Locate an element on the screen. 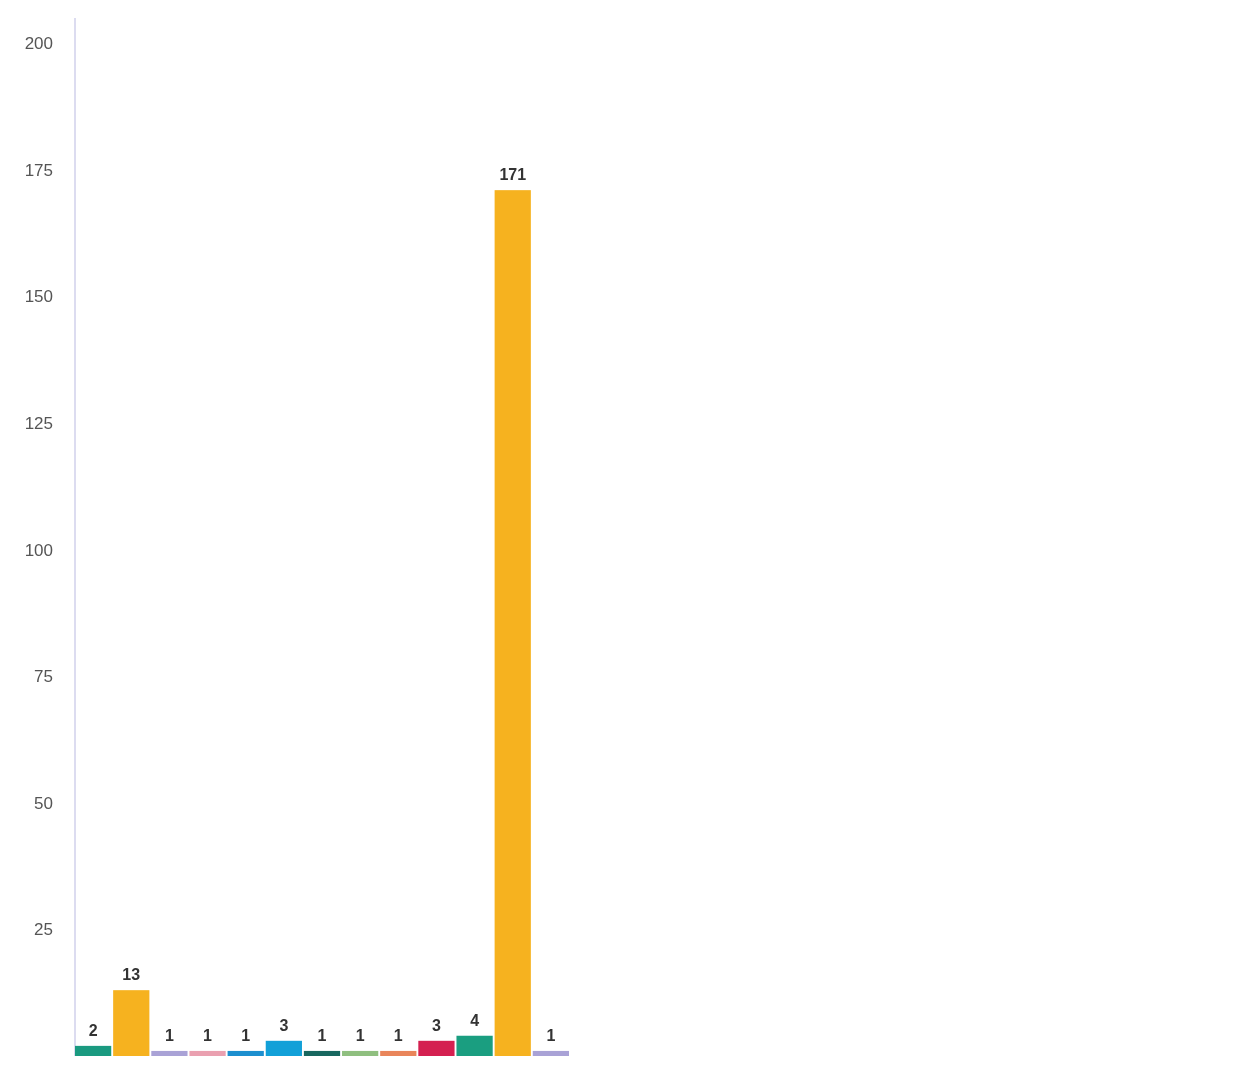 The height and width of the screenshot is (1066, 1251). y-tick-label: 200 is located at coordinates (38, 44).